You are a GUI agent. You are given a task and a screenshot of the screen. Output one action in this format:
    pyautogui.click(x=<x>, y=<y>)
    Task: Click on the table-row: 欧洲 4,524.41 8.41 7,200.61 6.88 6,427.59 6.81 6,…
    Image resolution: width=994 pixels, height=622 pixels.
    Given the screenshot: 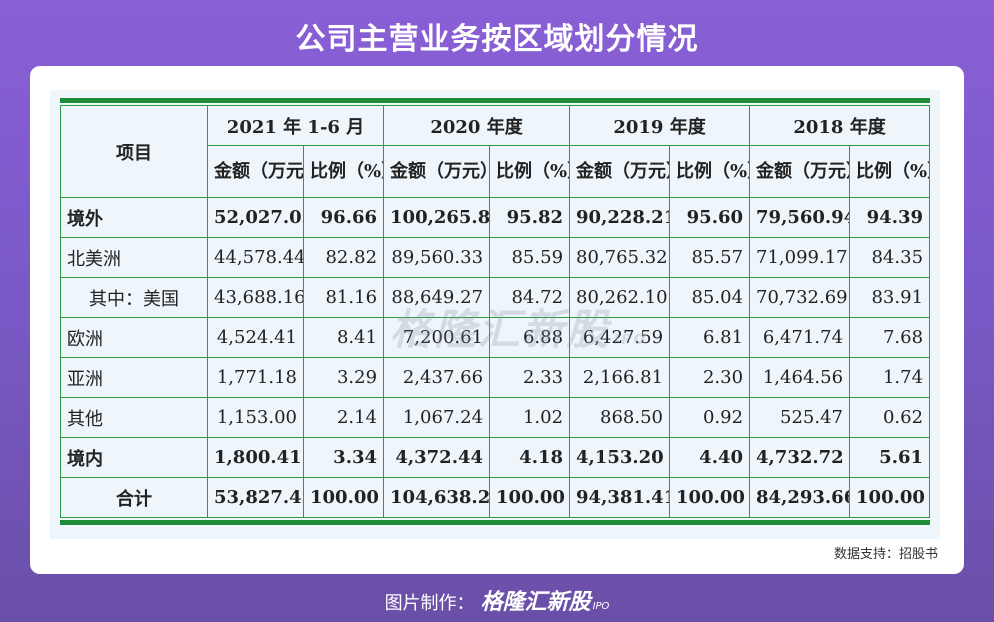 What is the action you would take?
    pyautogui.click(x=495, y=337)
    